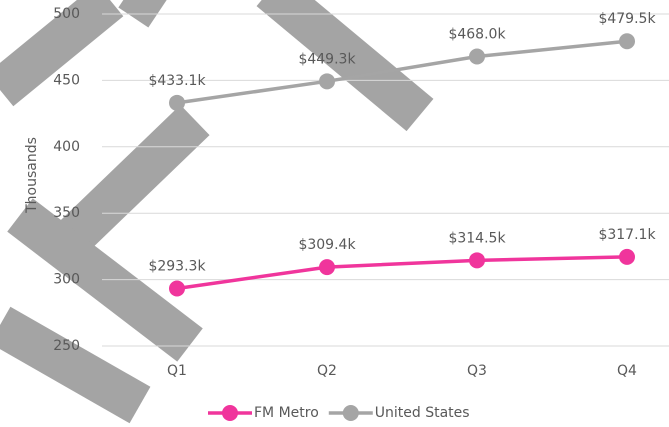 Image resolution: width=669 pixels, height=427 pixels. Describe the element at coordinates (32, 175) in the screenshot. I see `y-axis-label: Thousands` at that location.